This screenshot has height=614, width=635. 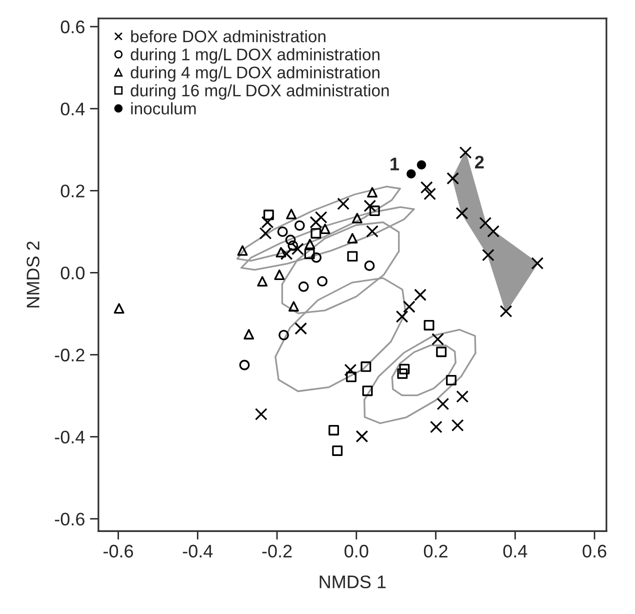 What do you see at coordinates (353, 582) in the screenshot?
I see `x-axis-title: NMDS 1` at bounding box center [353, 582].